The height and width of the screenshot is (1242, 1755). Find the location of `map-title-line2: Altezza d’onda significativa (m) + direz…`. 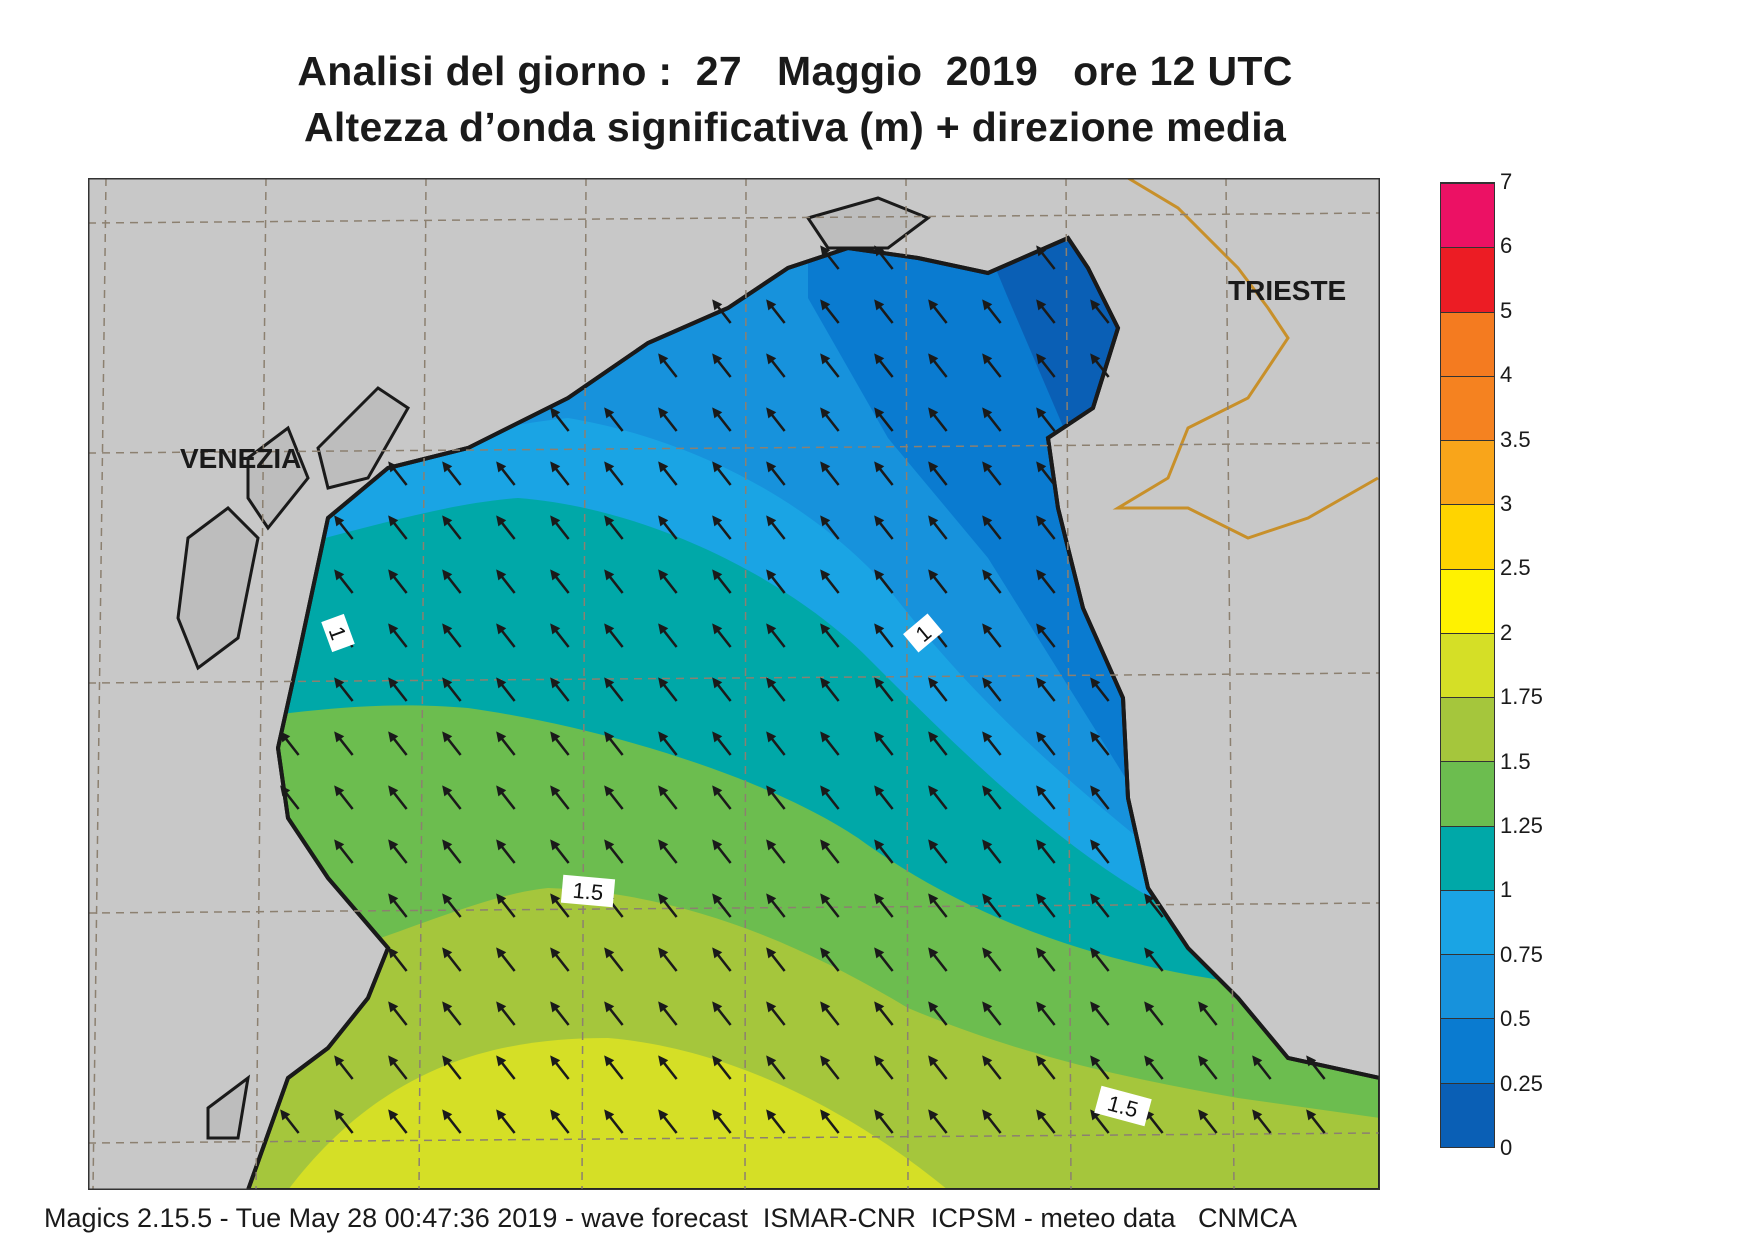

map-title-line2: Altezza d’onda significativa (m) + direz… is located at coordinates (795, 127).